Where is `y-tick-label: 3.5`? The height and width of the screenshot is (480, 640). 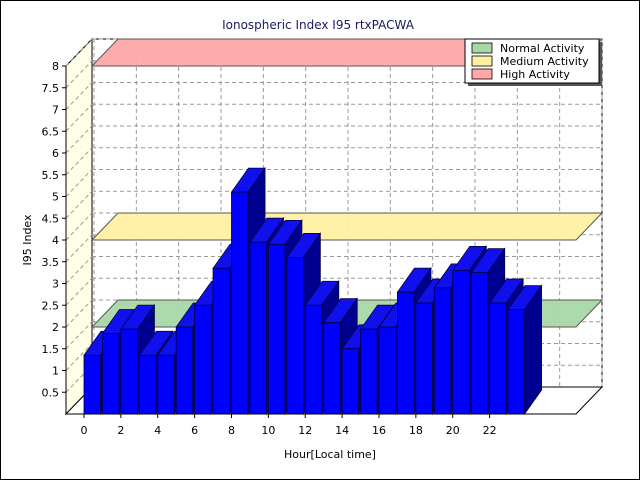
y-tick-label: 3.5 is located at coordinates (51, 262).